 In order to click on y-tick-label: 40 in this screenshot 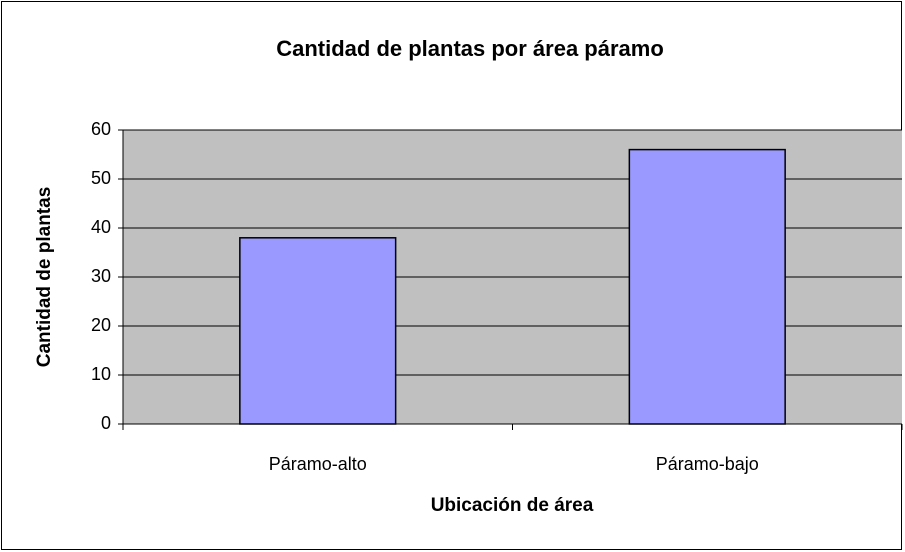, I will do `click(101, 227)`.